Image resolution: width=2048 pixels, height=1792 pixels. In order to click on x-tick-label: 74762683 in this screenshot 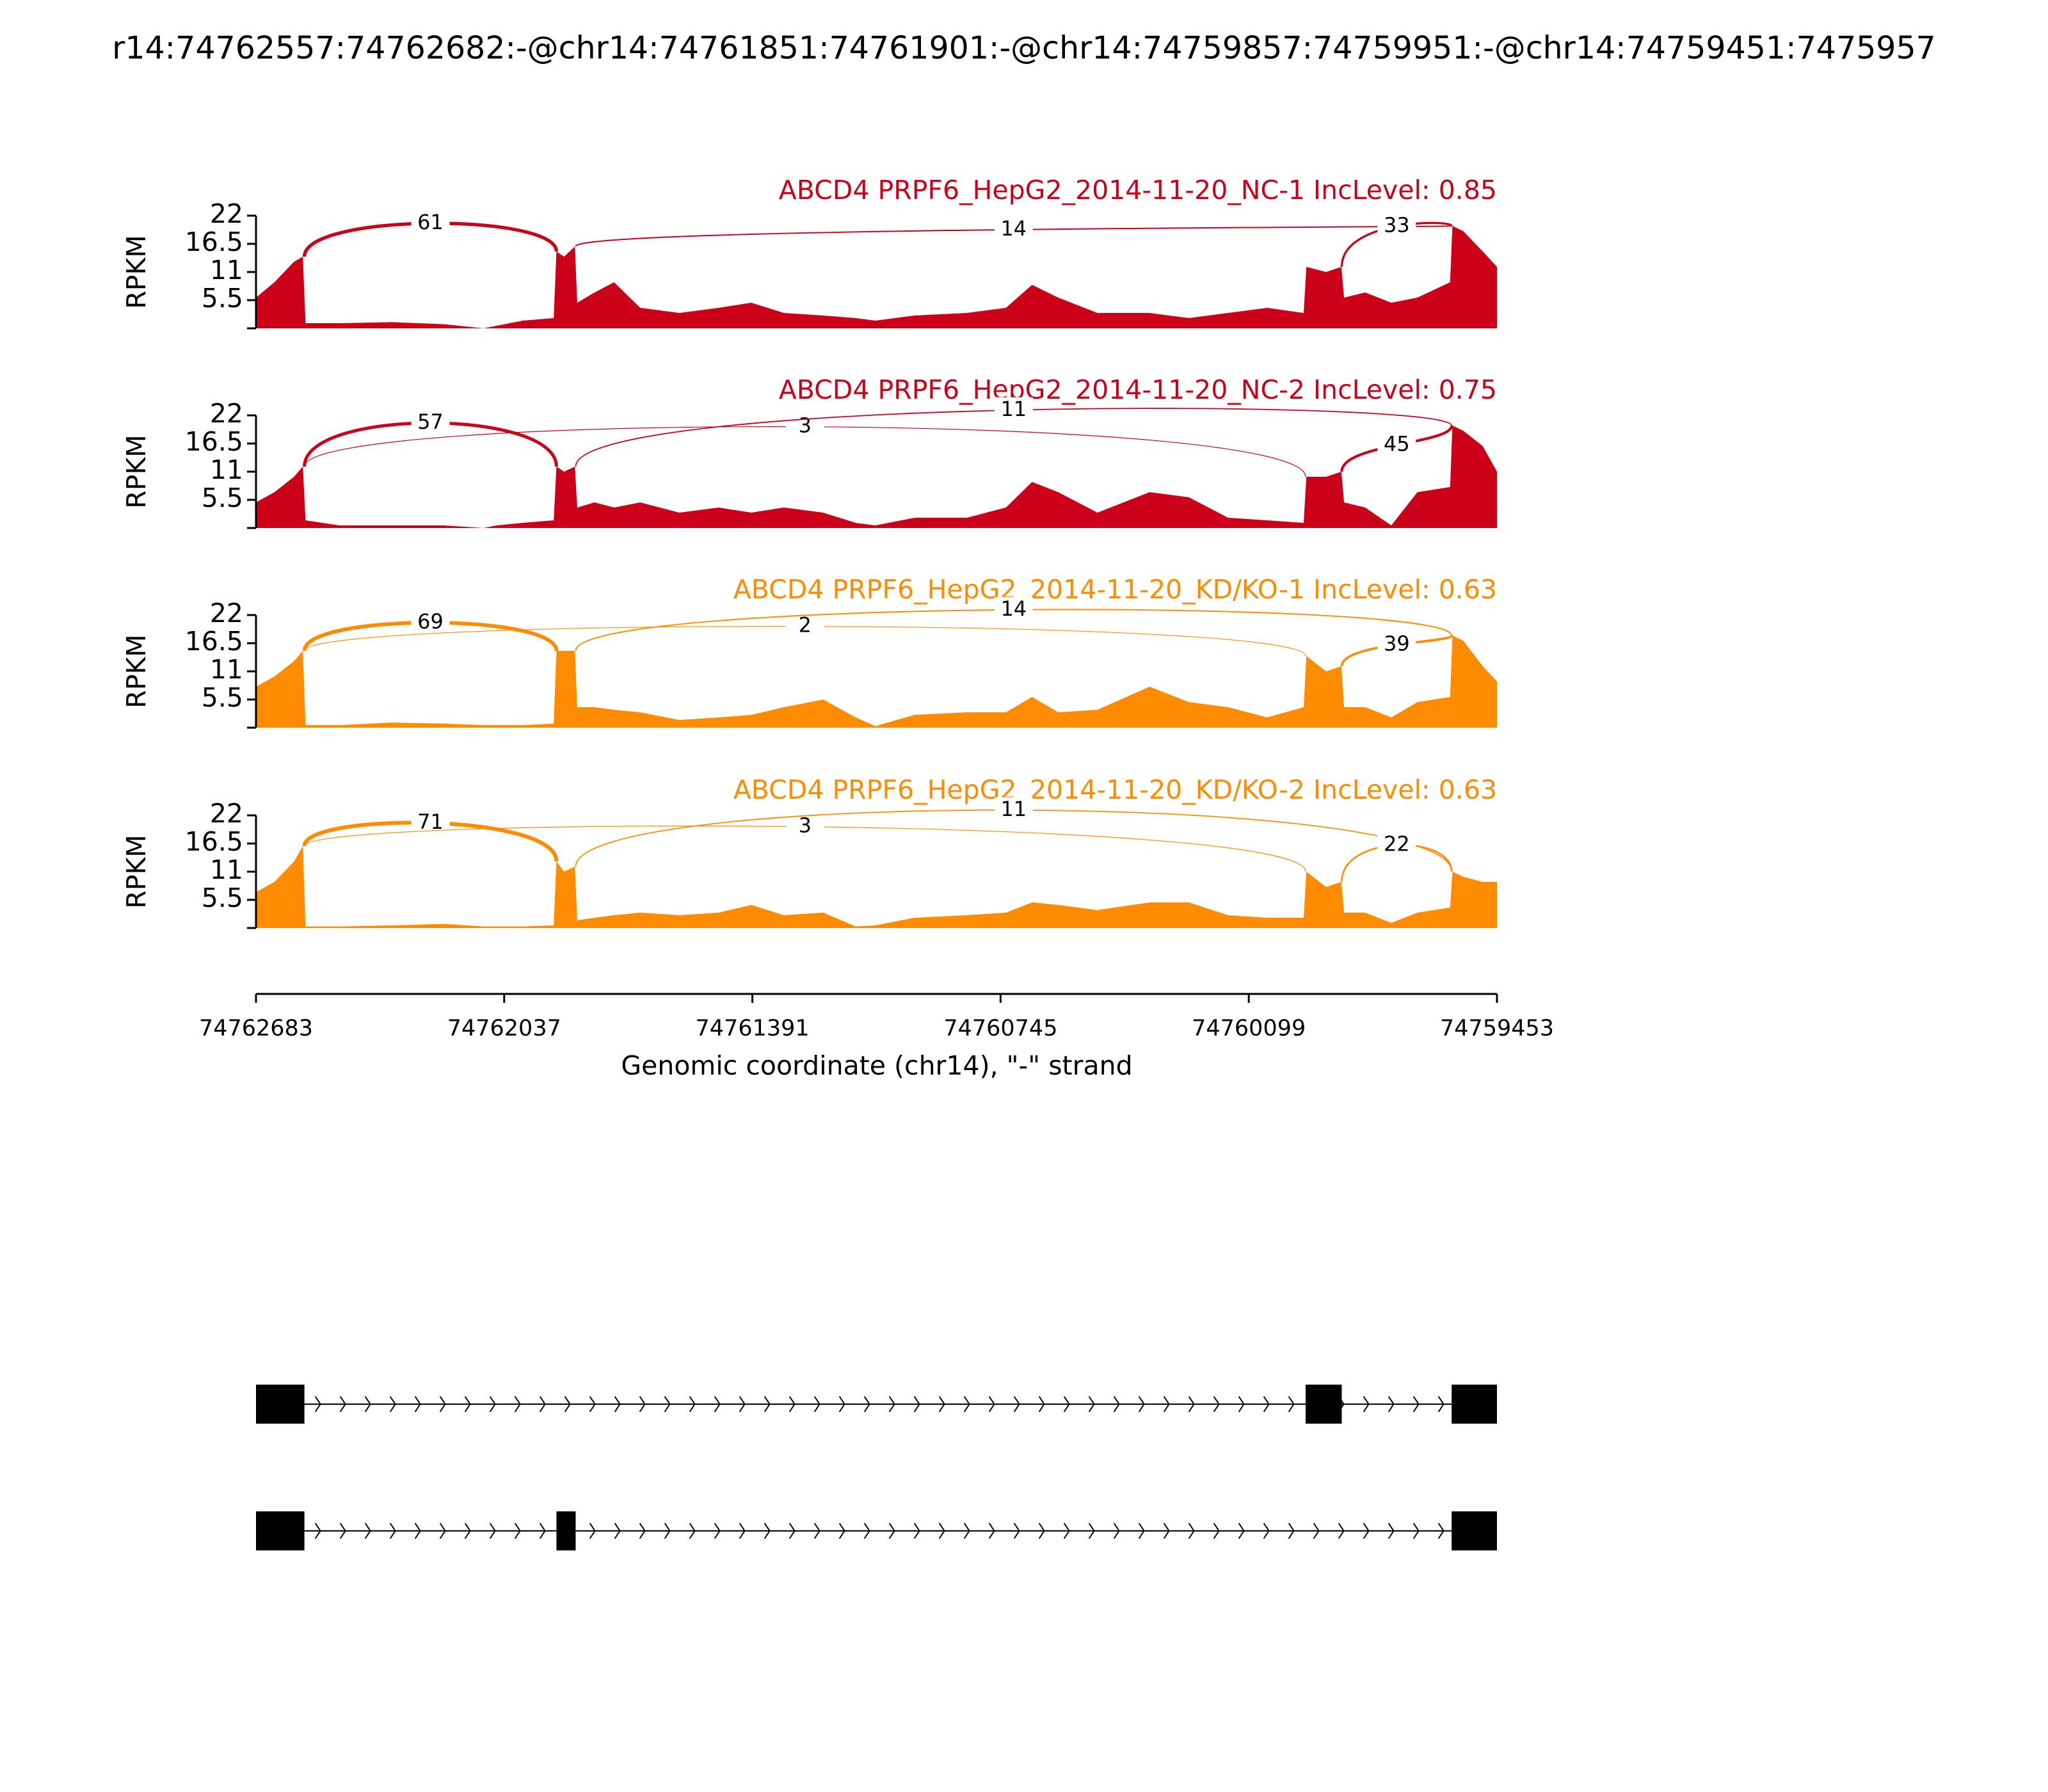, I will do `click(256, 1028)`.